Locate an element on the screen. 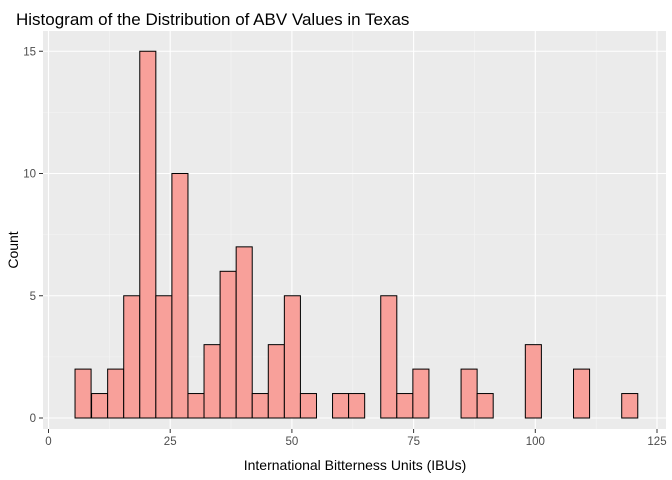 Image resolution: width=672 pixels, height=480 pixels. x-tick-label: 125 is located at coordinates (656, 442).